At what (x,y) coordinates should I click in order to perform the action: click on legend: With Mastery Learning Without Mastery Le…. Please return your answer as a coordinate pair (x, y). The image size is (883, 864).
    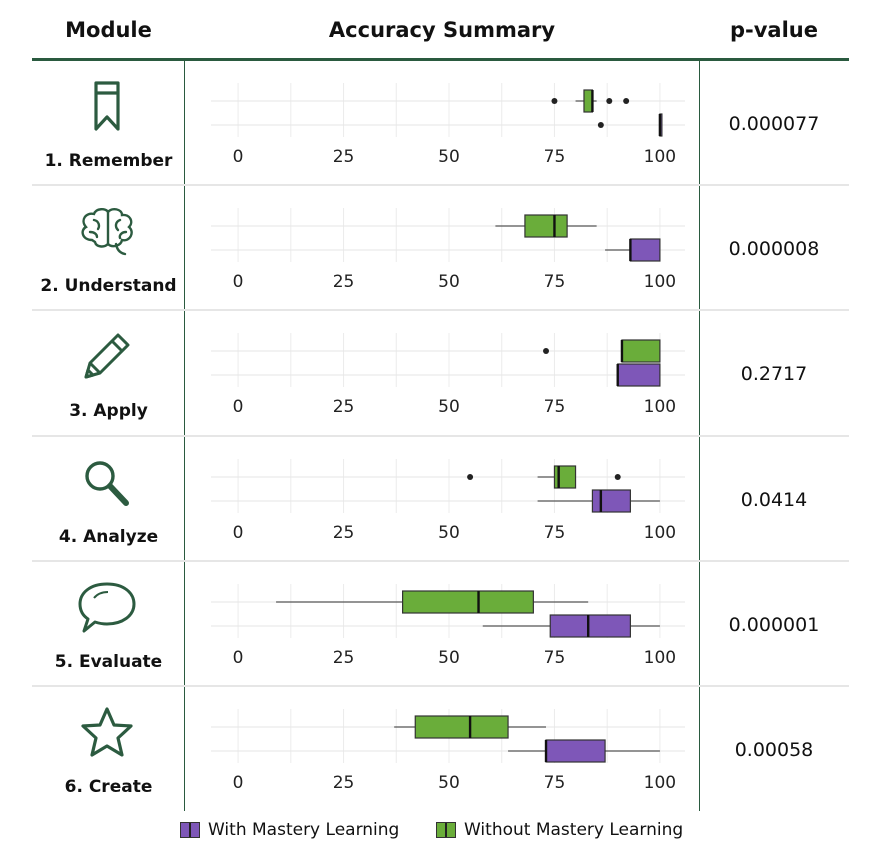
    Looking at the image, I should click on (480, 833).